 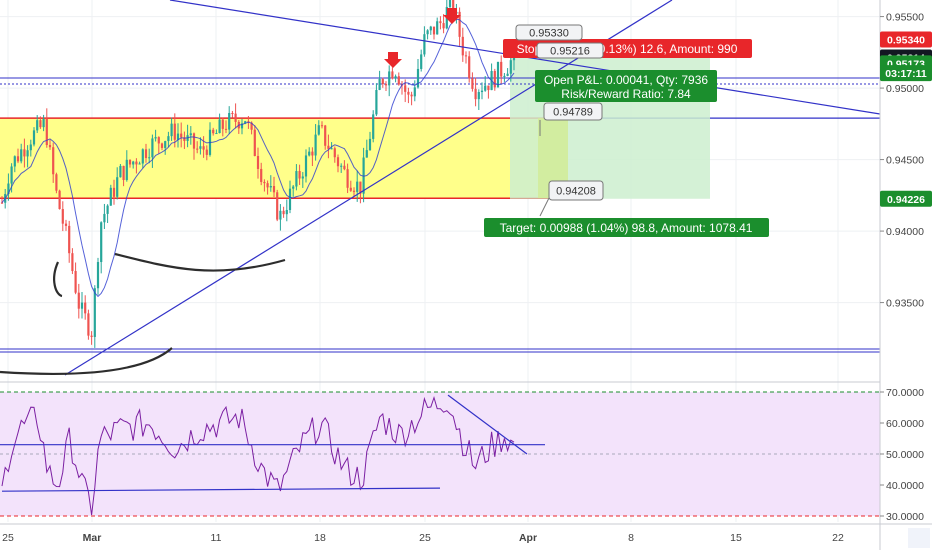 What do you see at coordinates (905, 232) in the screenshot?
I see `price-tick-label: 0.94000` at bounding box center [905, 232].